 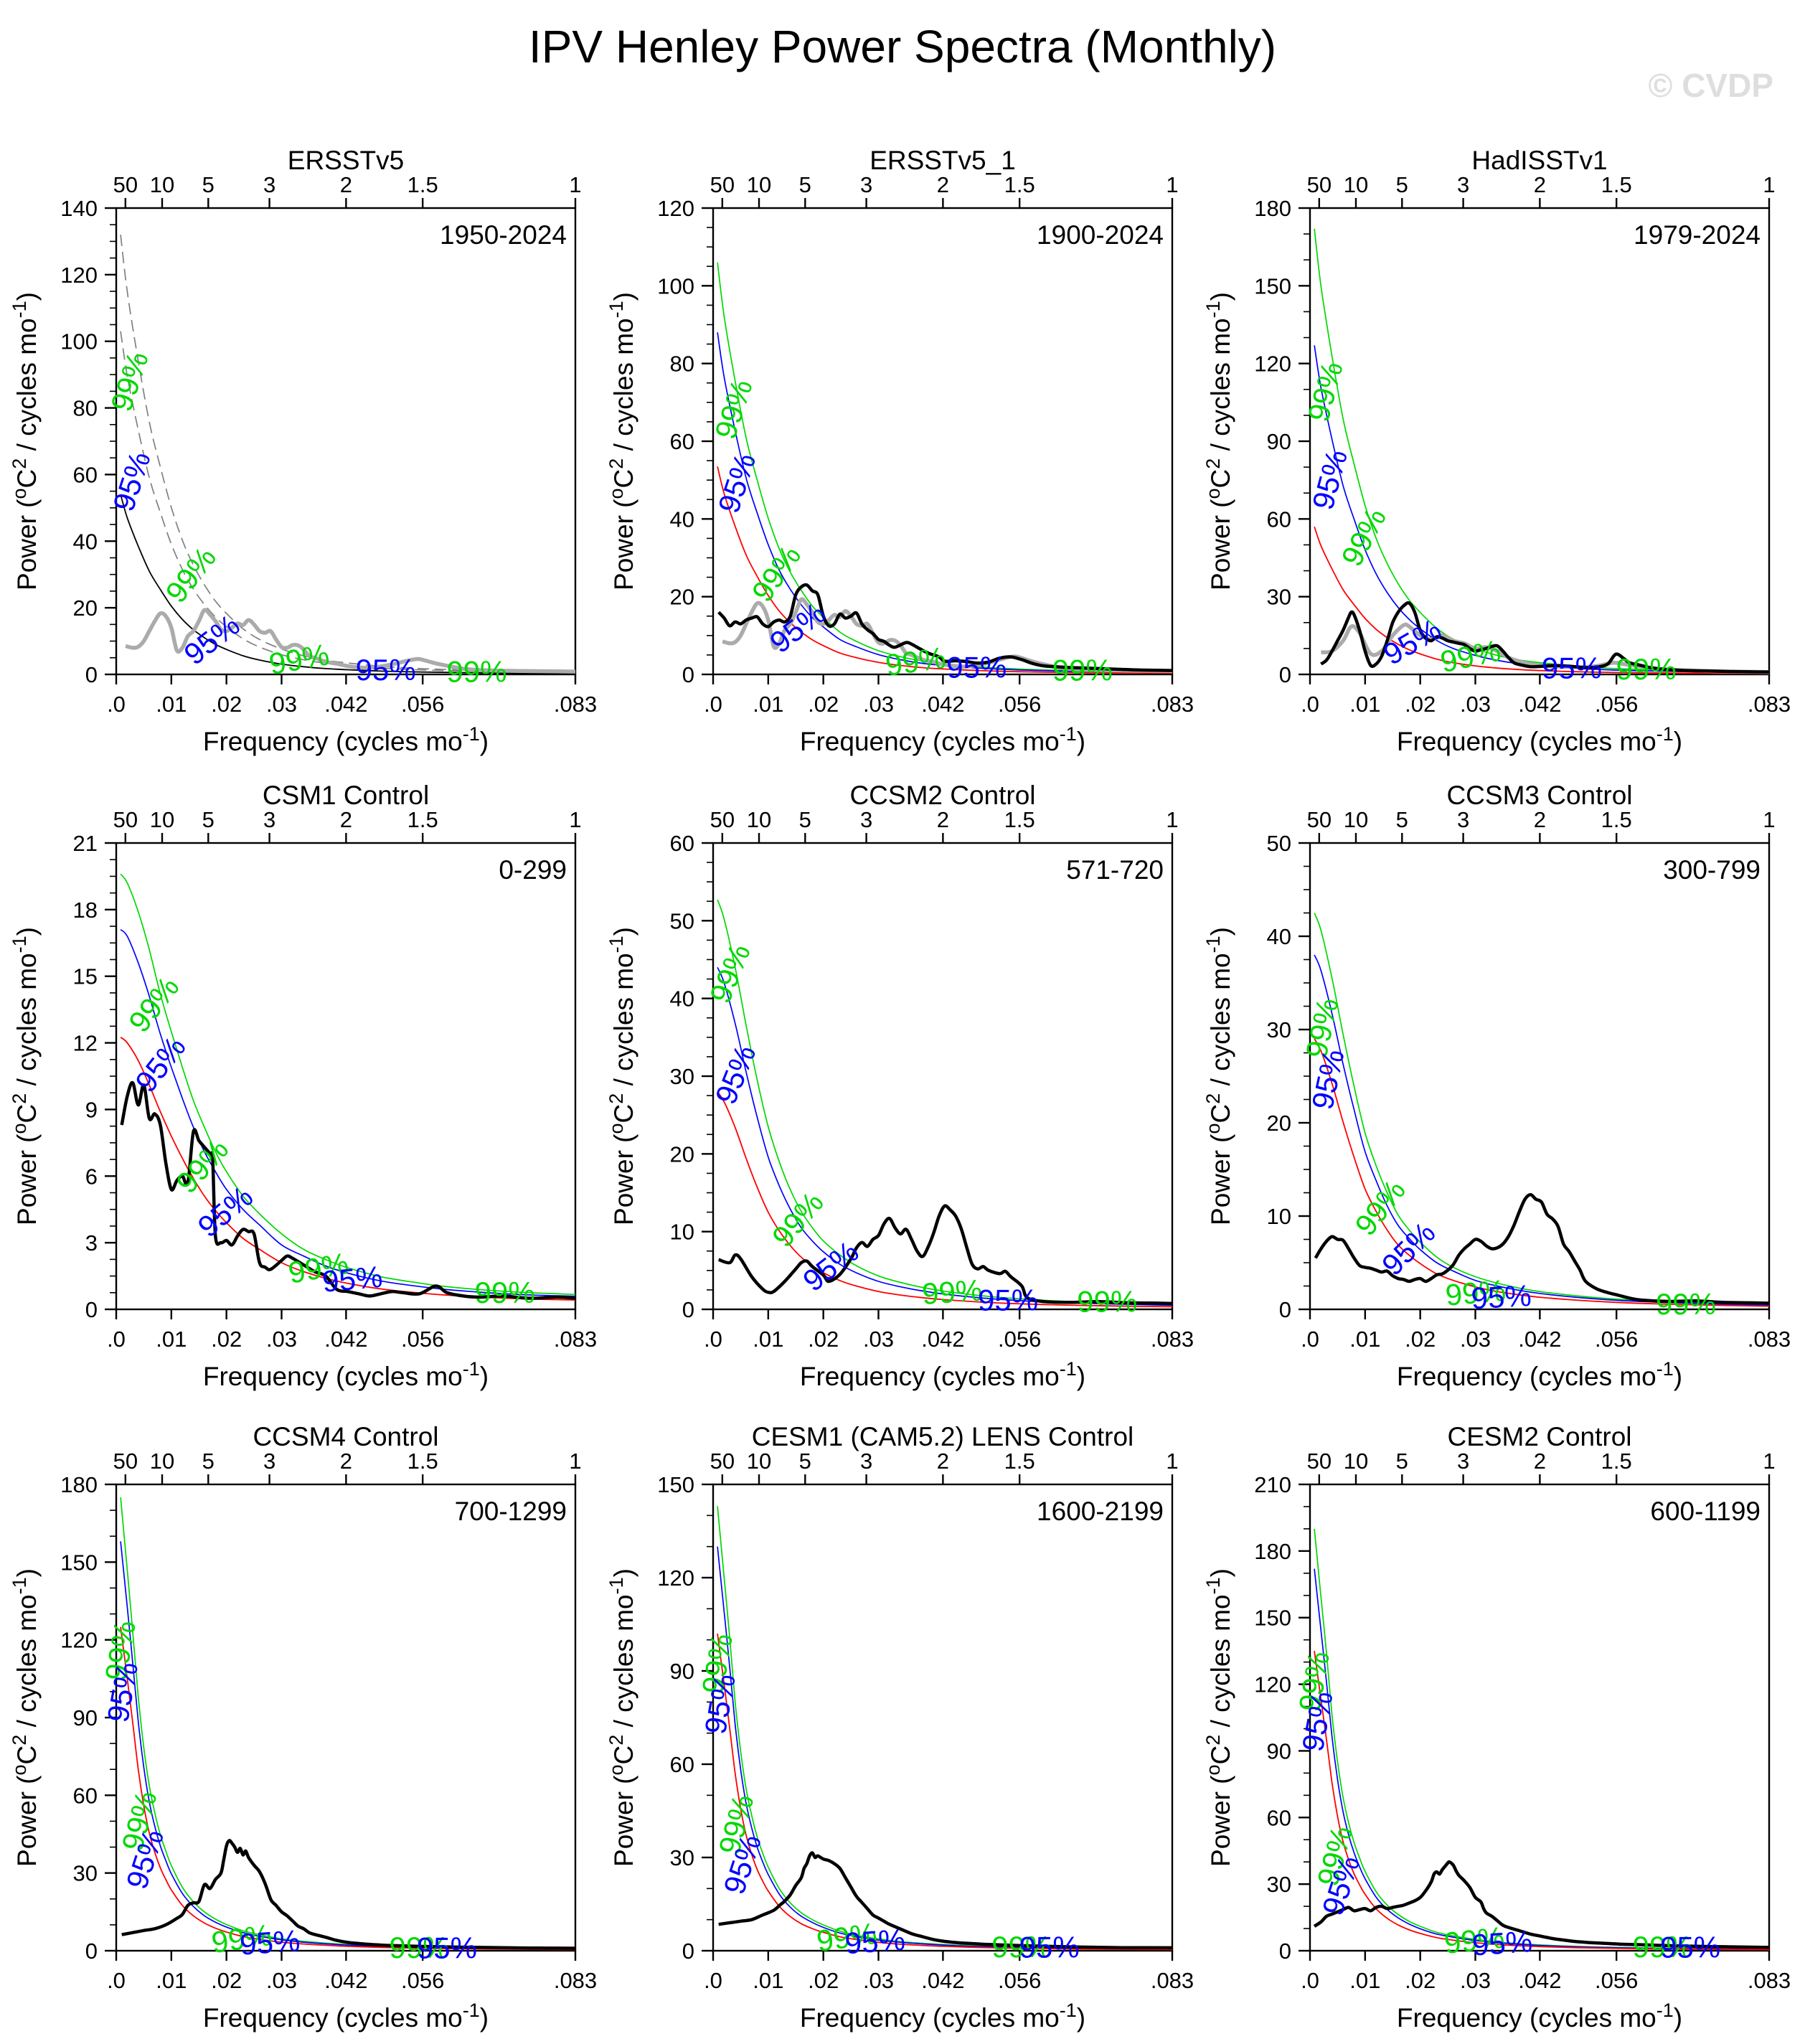 I want to click on y-tick-label: 9, so click(x=92, y=1109).